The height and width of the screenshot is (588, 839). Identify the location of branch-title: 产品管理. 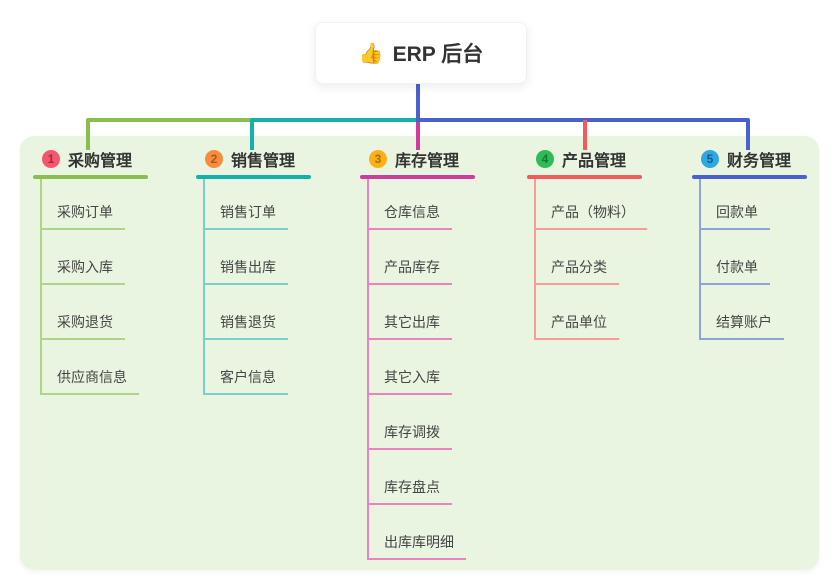
(594, 161).